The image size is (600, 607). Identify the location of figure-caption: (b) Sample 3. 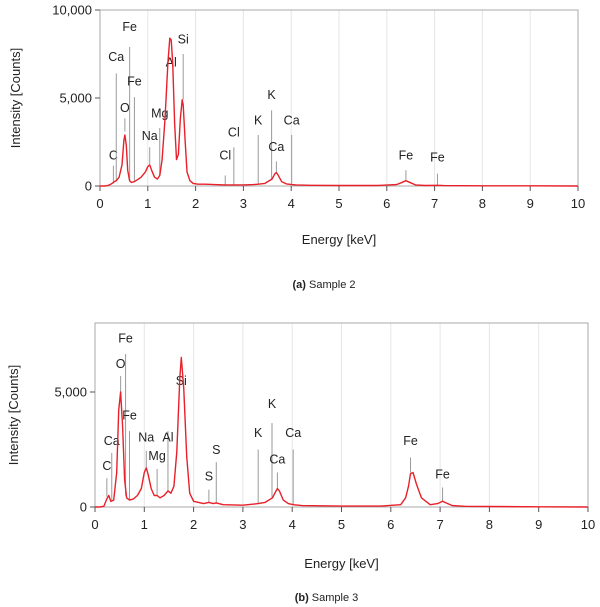
(327, 598).